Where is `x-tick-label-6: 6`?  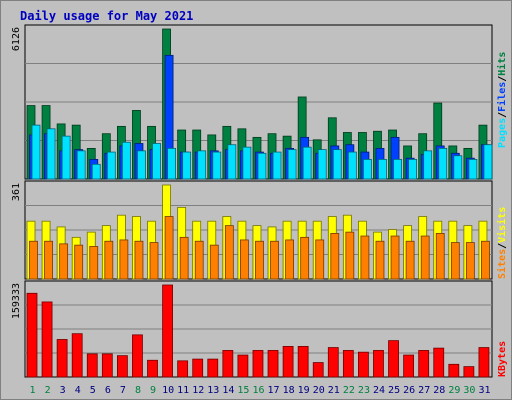 x-tick-label-6: 6 is located at coordinates (108, 390).